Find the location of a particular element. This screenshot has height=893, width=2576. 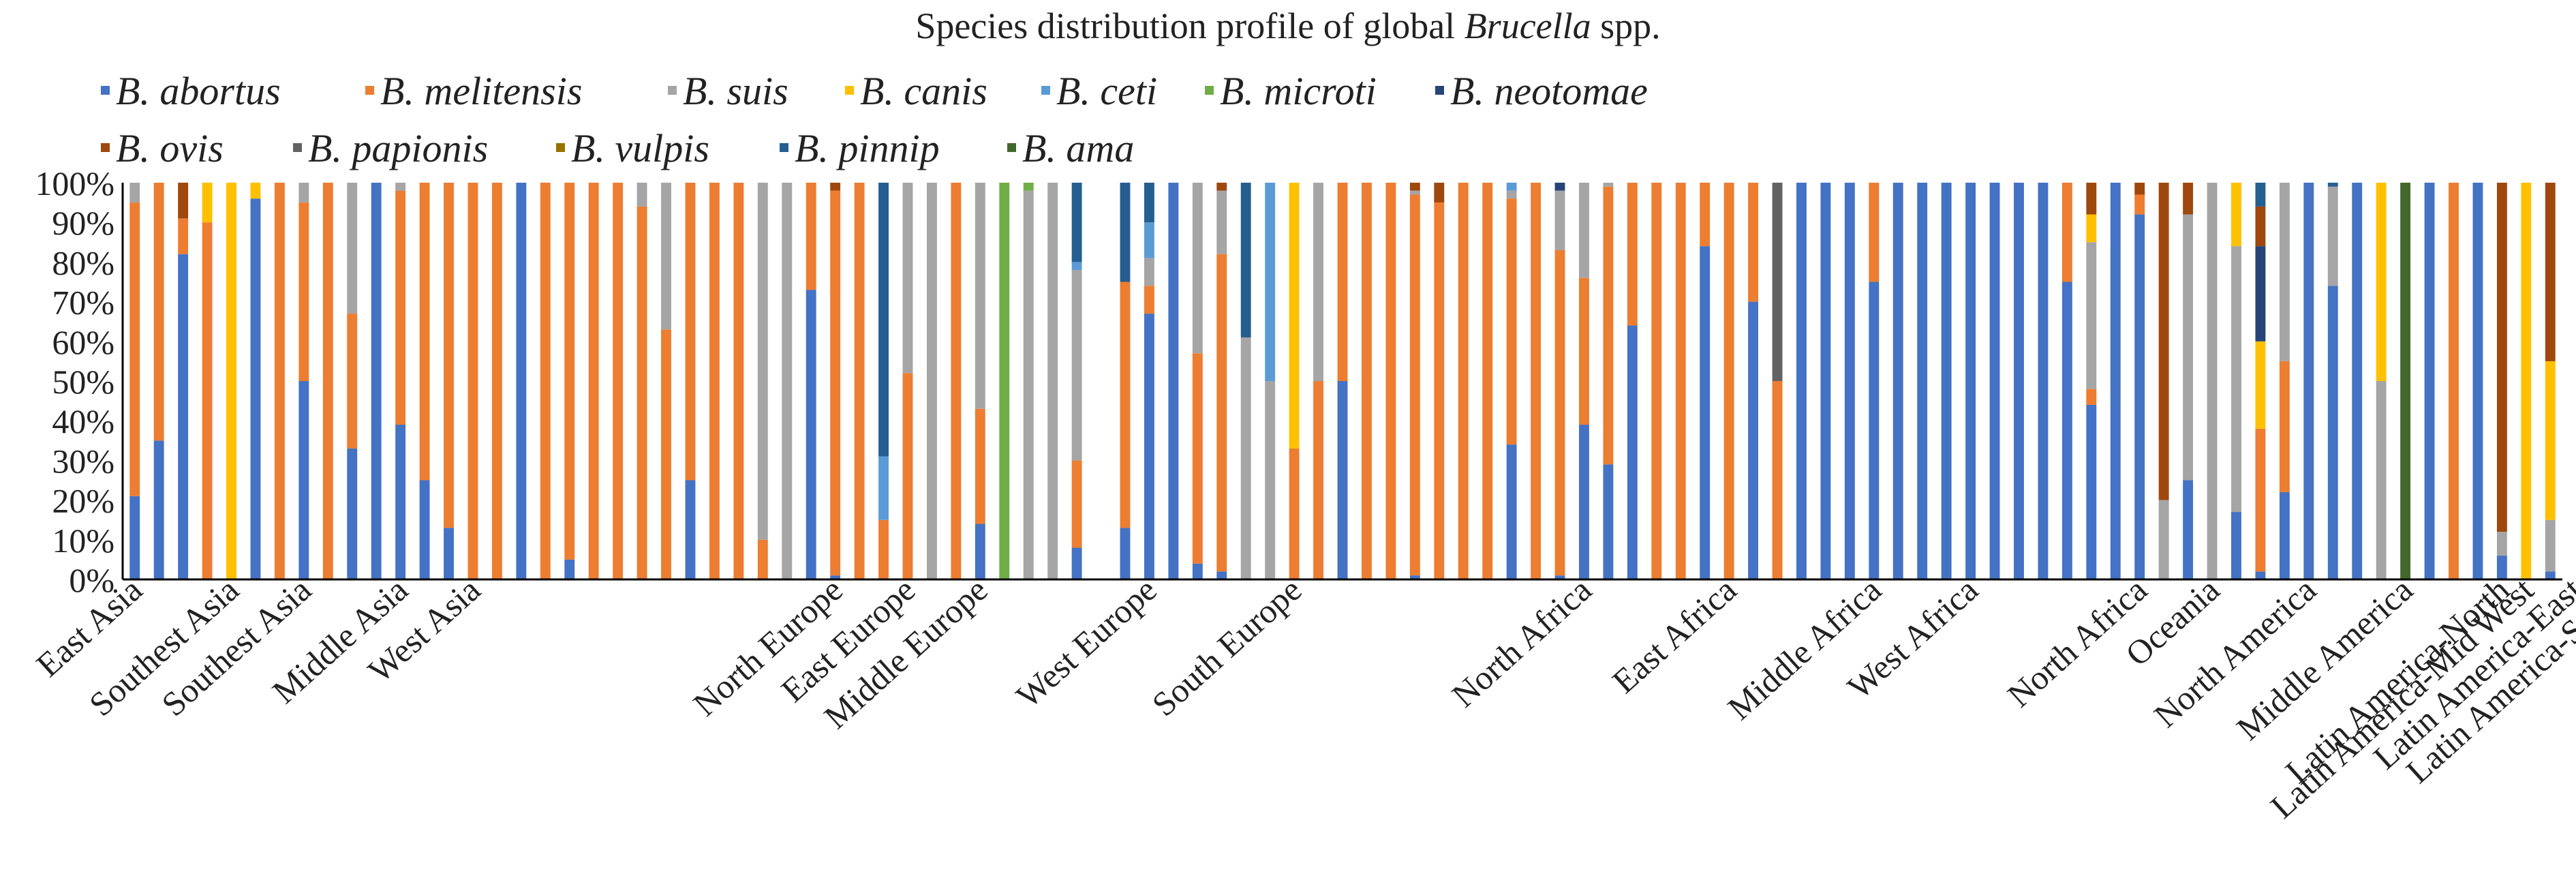

y-tick-label: 60% is located at coordinates (83, 342).